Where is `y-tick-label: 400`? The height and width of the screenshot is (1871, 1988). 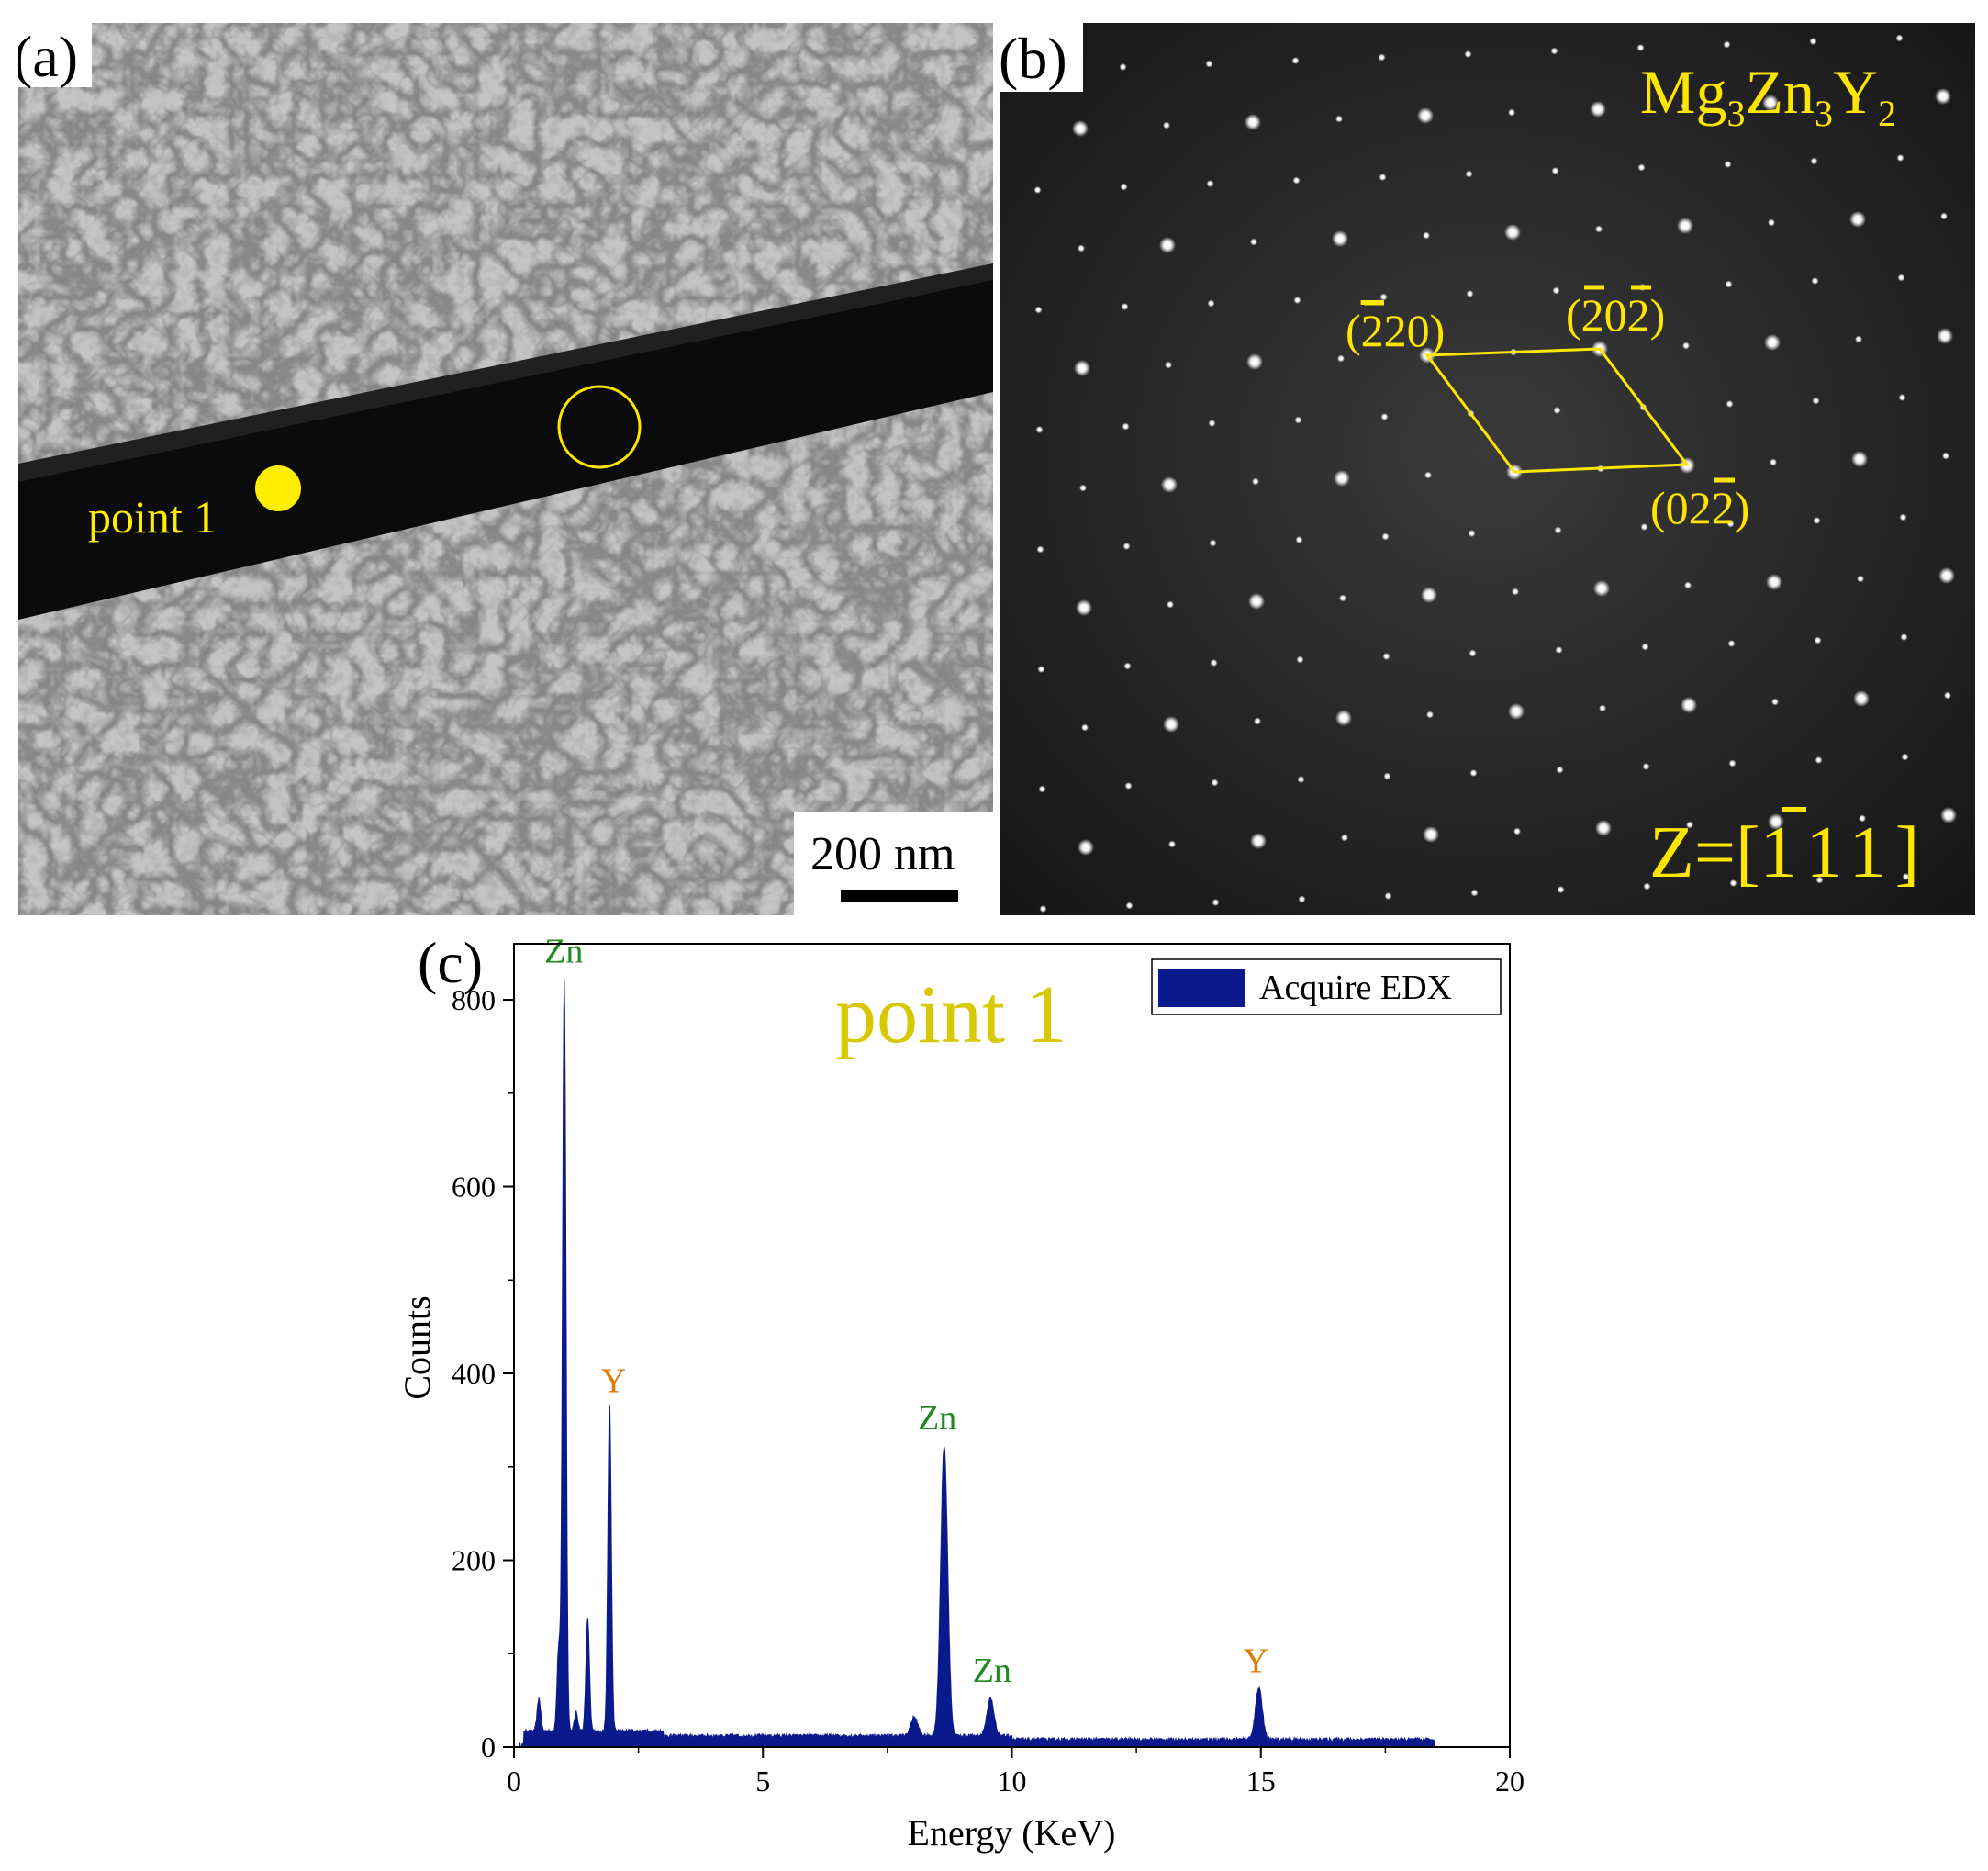 y-tick-label: 400 is located at coordinates (474, 1373).